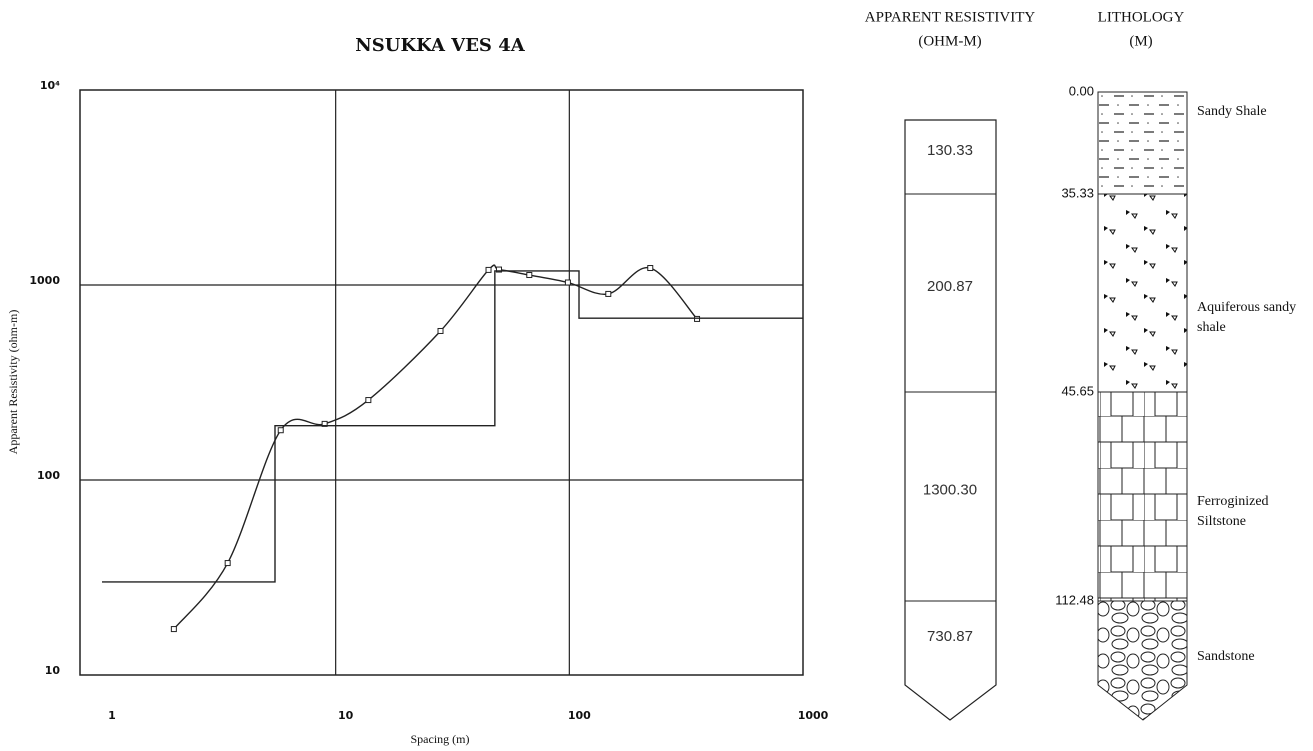 Image resolution: width=1313 pixels, height=751 pixels. I want to click on x-tick-label: 1, so click(112, 715).